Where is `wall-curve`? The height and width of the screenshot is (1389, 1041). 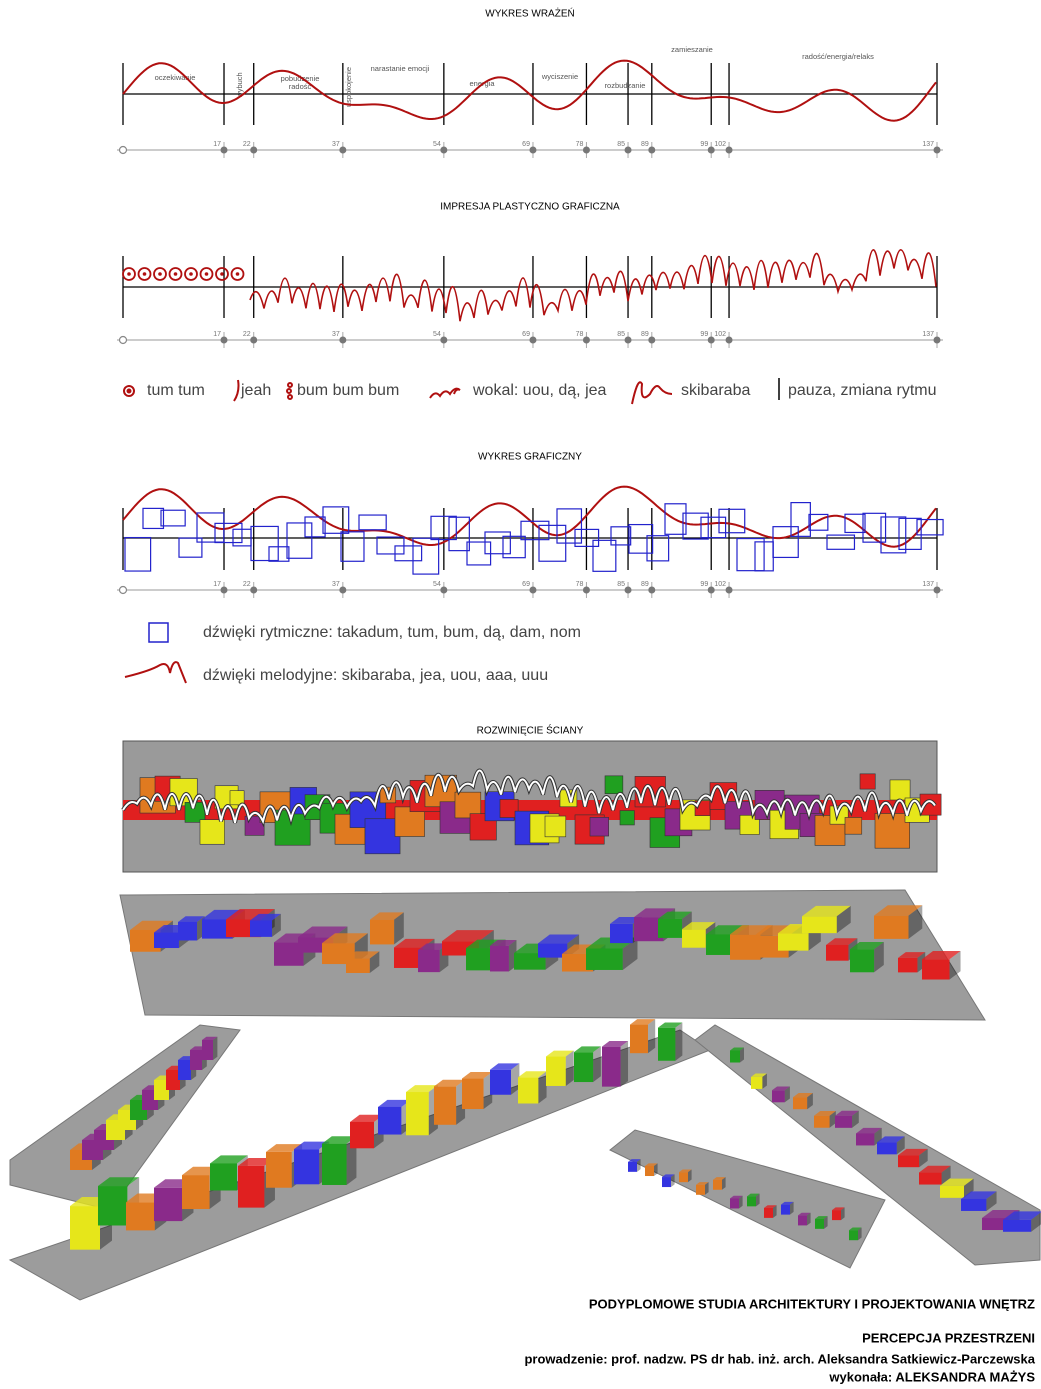
wall-curve is located at coordinates (529, 797).